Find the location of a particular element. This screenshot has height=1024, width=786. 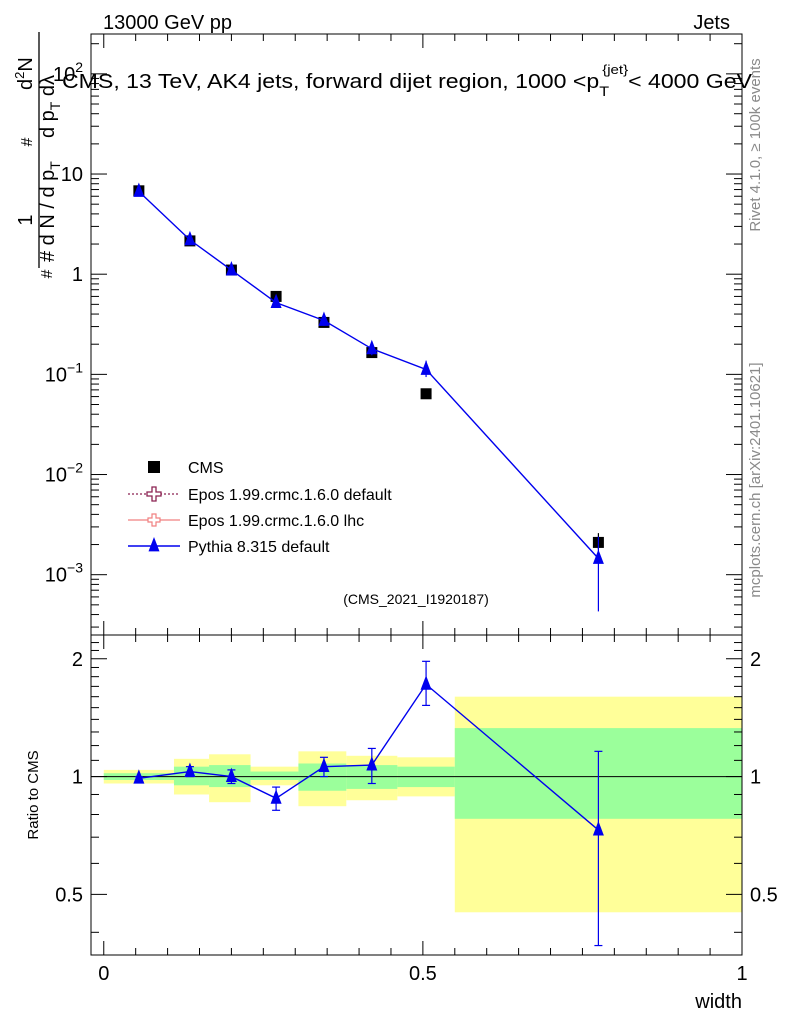

ratio-y-tick-label-right: 2 is located at coordinates (755, 660).